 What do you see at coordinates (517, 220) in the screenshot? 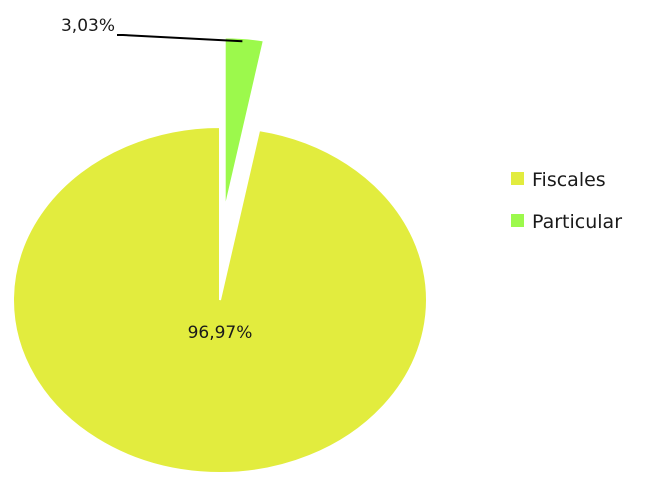
I see `legend-swatch-particular` at bounding box center [517, 220].